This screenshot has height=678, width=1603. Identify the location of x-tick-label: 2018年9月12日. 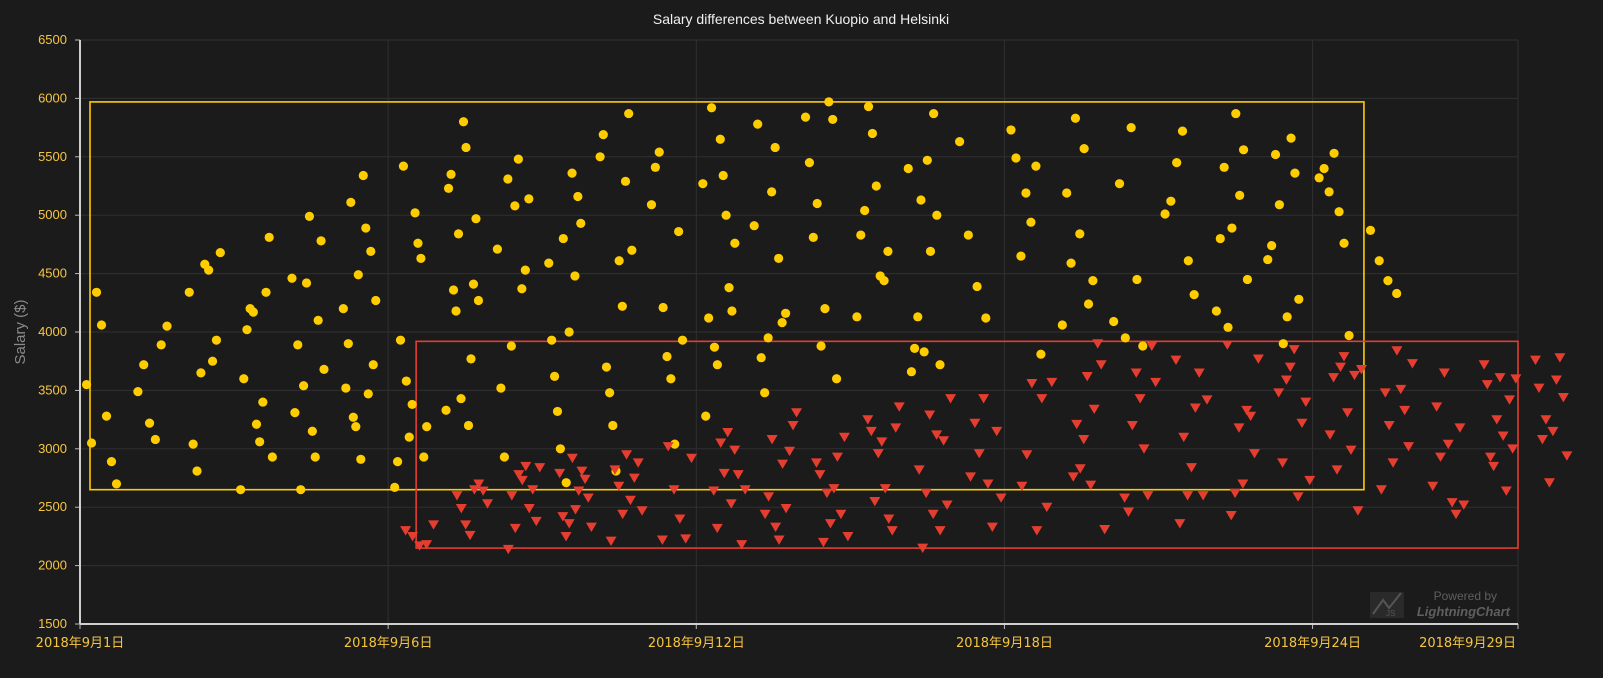
(696, 643).